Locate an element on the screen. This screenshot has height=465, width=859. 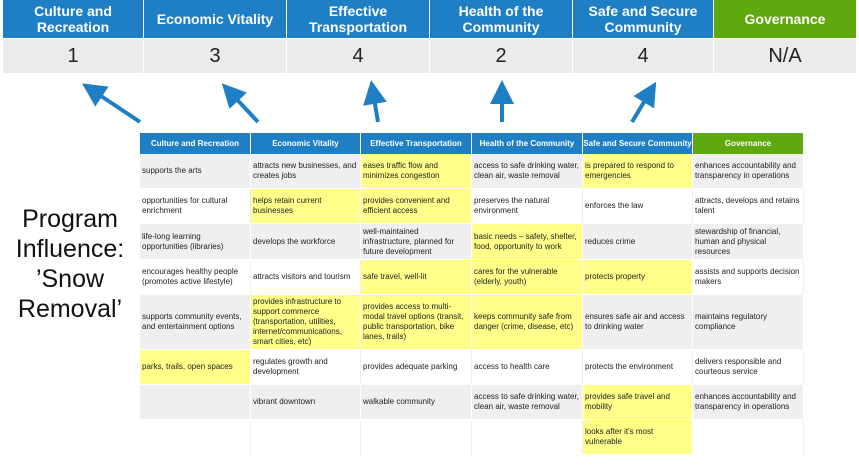
table-header: Safe and Secure Community is located at coordinates (638, 143).